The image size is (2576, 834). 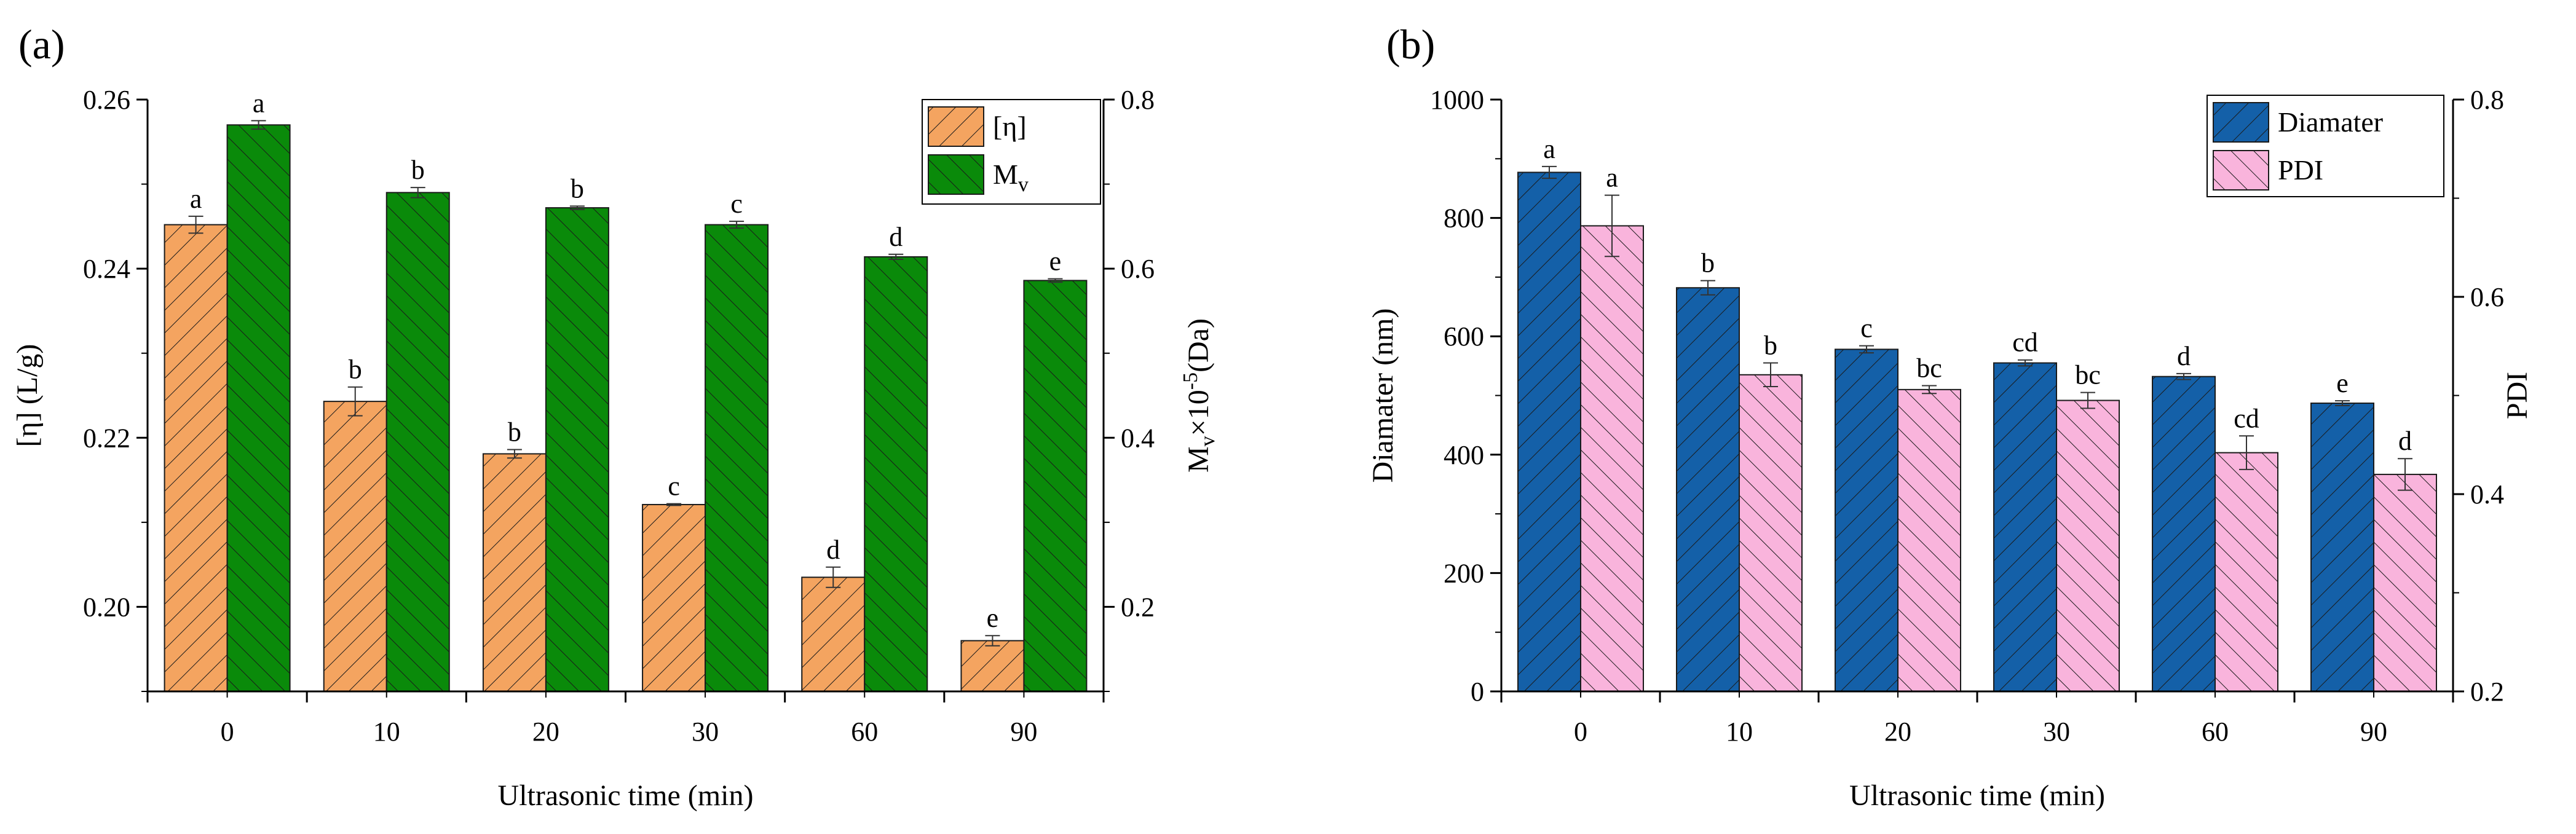 What do you see at coordinates (1198, 345) in the screenshot?
I see `y2-label-part: (Da)` at bounding box center [1198, 345].